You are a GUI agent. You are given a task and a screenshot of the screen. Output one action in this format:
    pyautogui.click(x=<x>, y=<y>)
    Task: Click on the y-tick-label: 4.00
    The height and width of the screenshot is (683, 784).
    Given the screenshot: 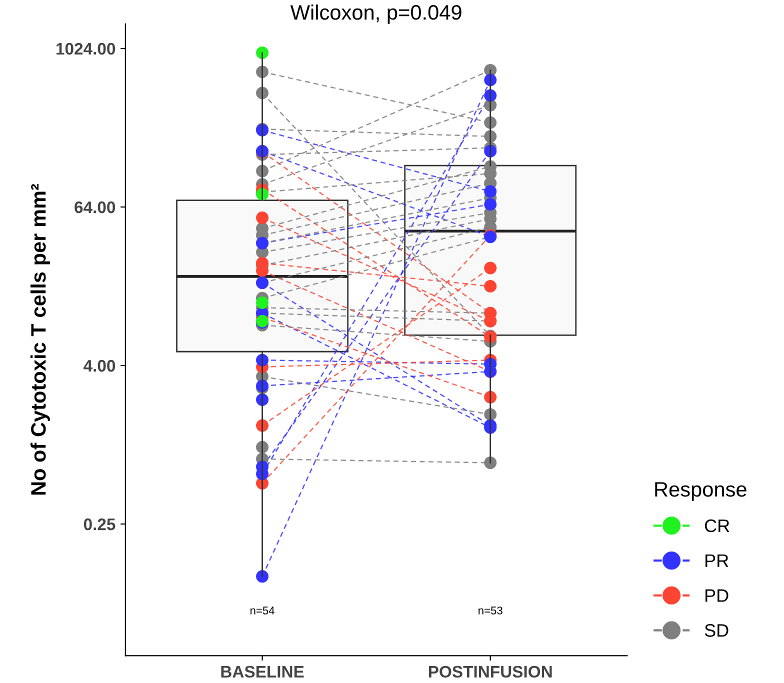 What is the action you would take?
    pyautogui.click(x=100, y=366)
    